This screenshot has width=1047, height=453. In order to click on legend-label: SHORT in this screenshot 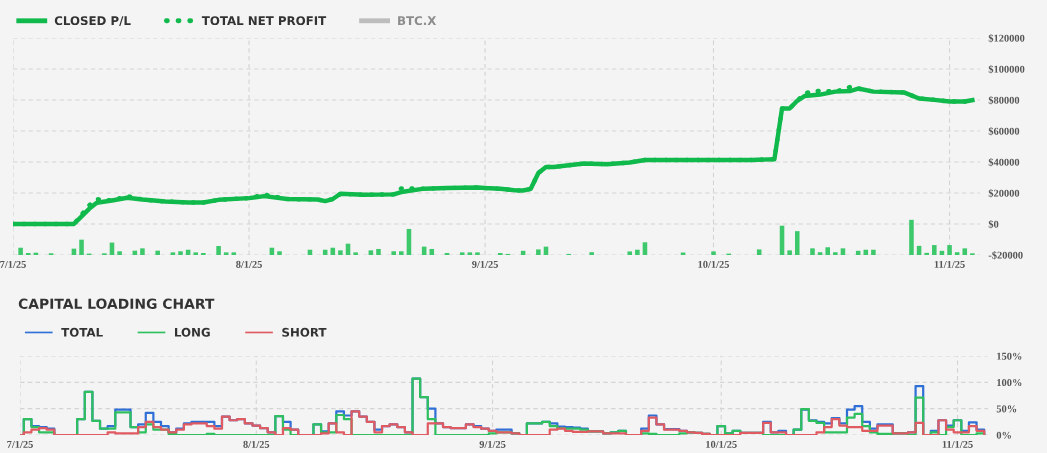, I will do `click(304, 332)`.